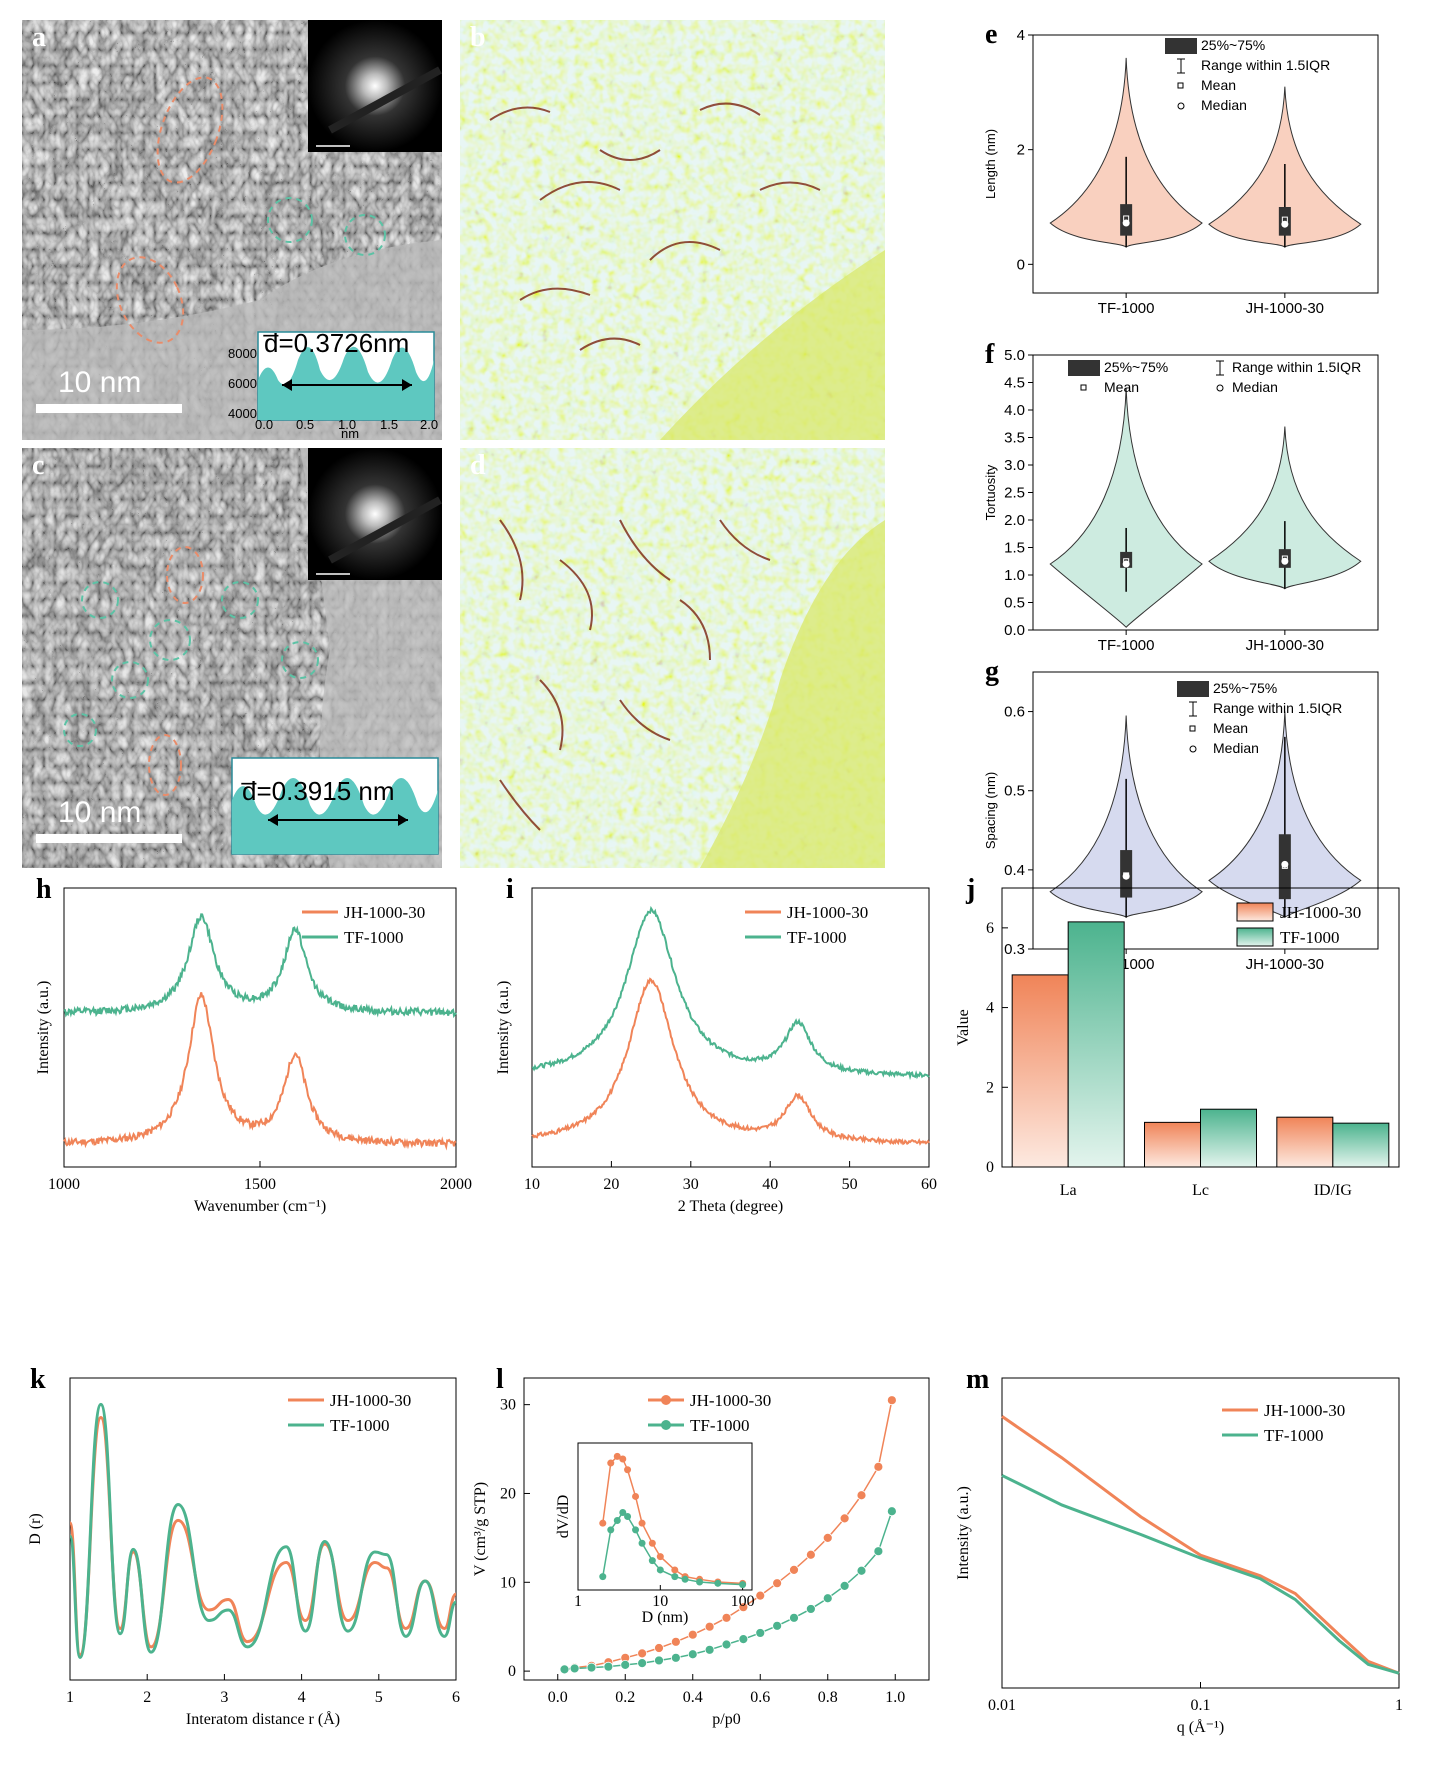  What do you see at coordinates (1193, 749) in the screenshot?
I see `legend-swatch-median-g` at bounding box center [1193, 749].